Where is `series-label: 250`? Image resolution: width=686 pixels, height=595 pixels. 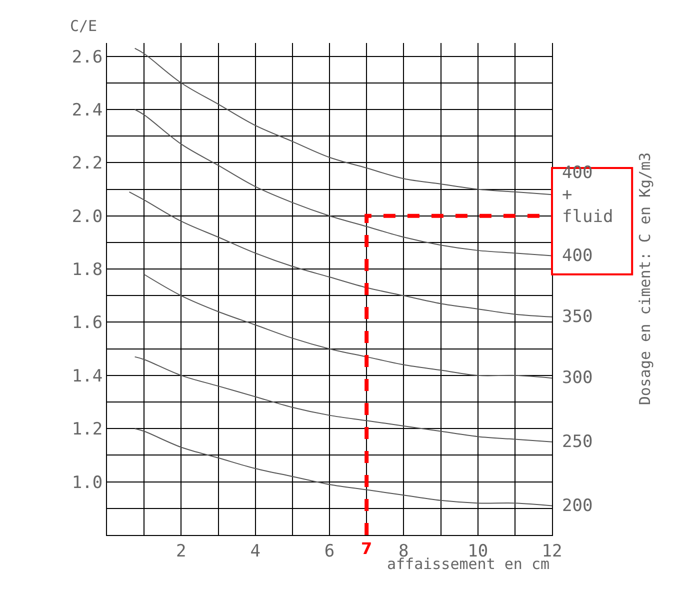 series-label: 250 is located at coordinates (577, 442).